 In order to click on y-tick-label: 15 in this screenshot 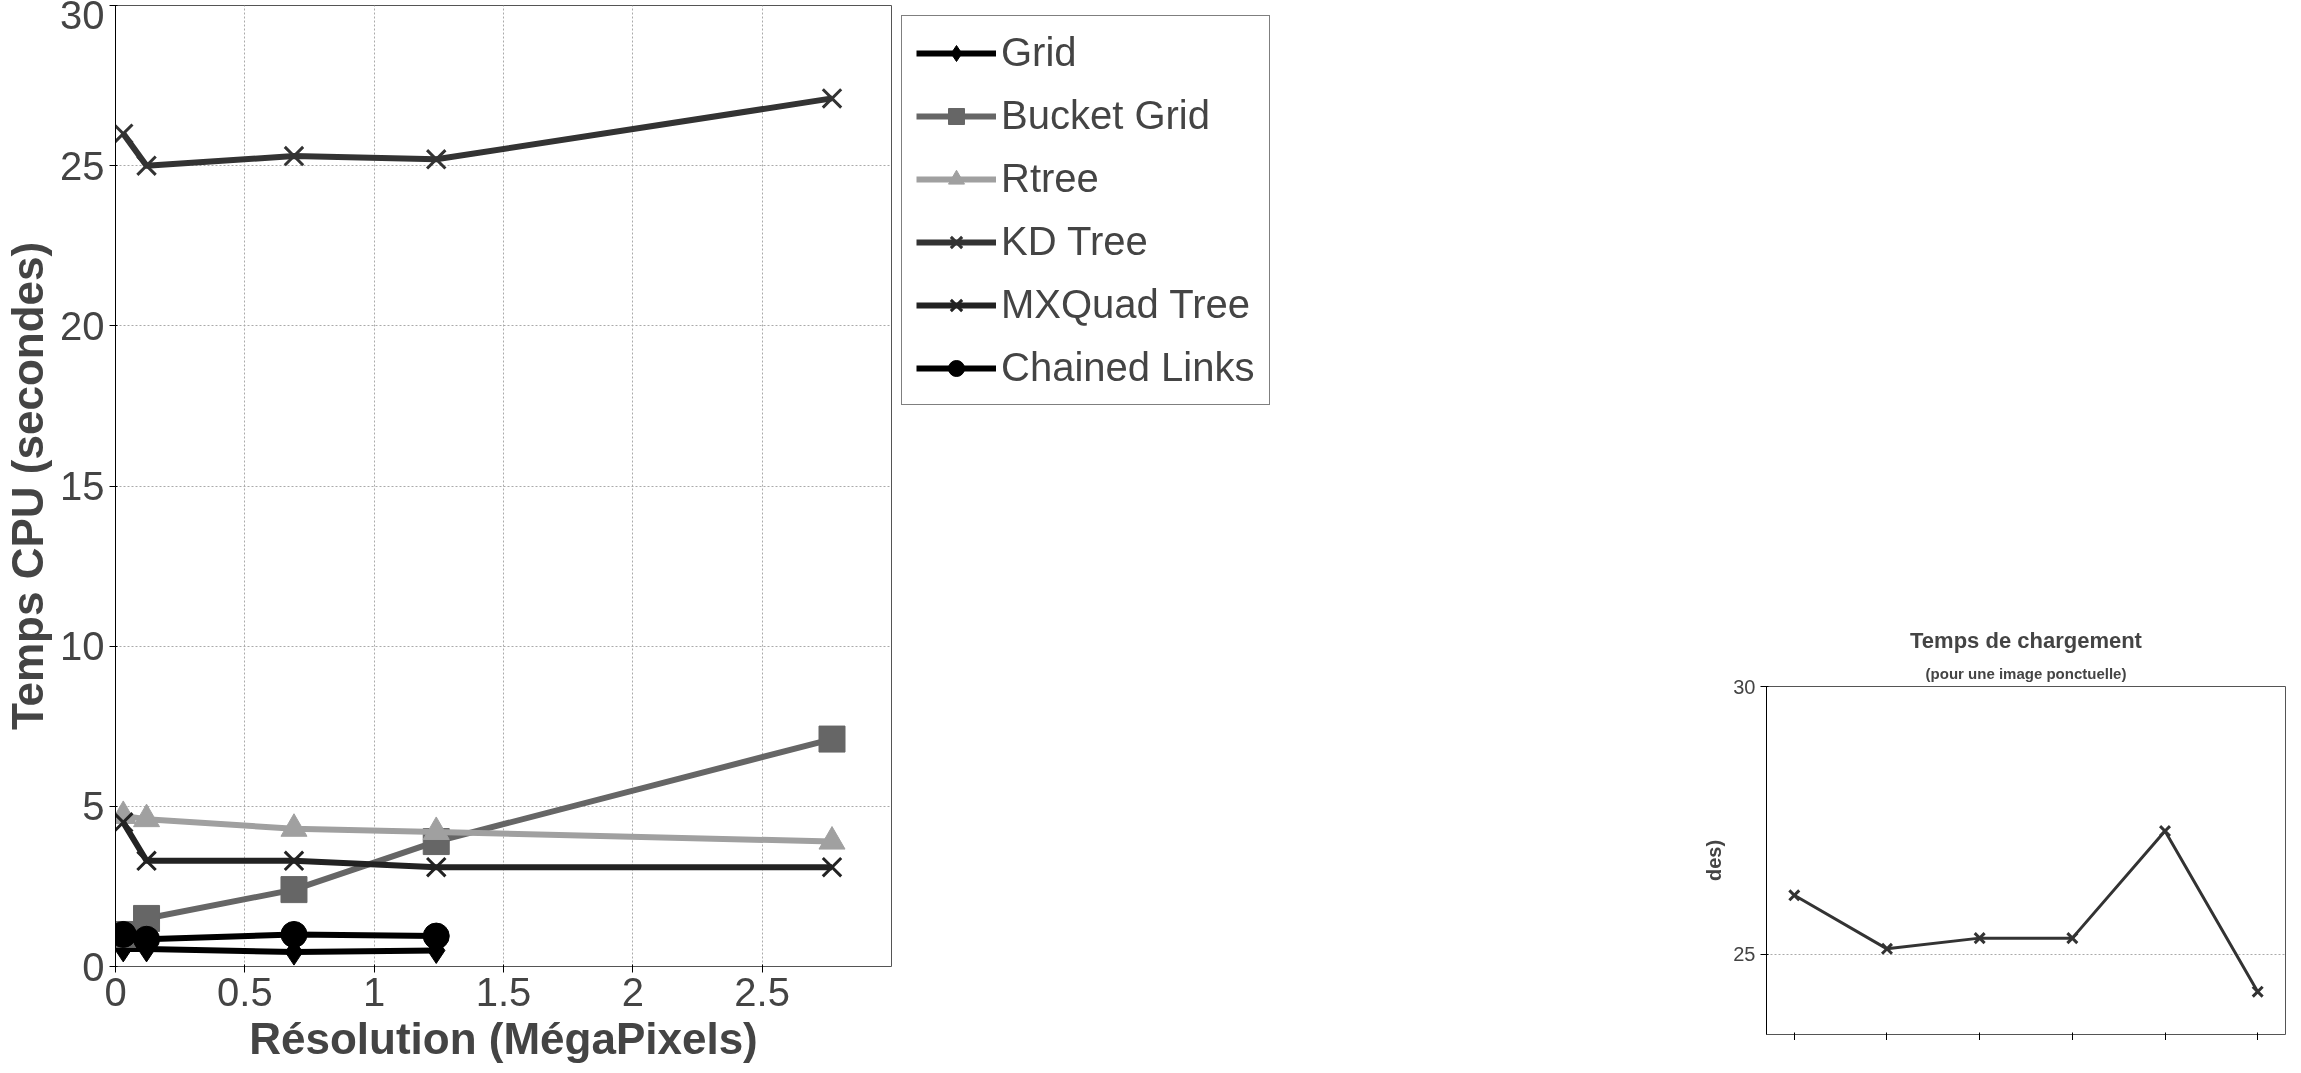, I will do `click(82, 486)`.